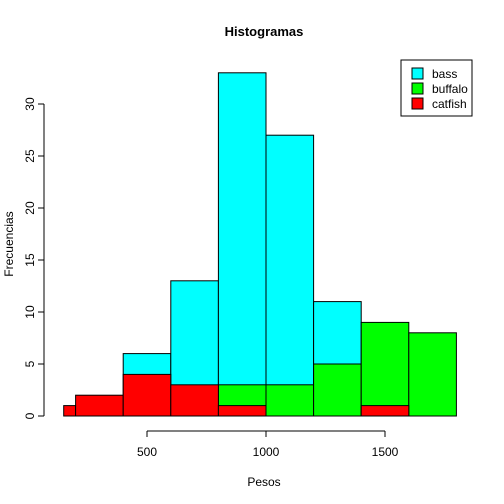 This screenshot has height=504, width=504. I want to click on legend-label-bass: bass, so click(444, 74).